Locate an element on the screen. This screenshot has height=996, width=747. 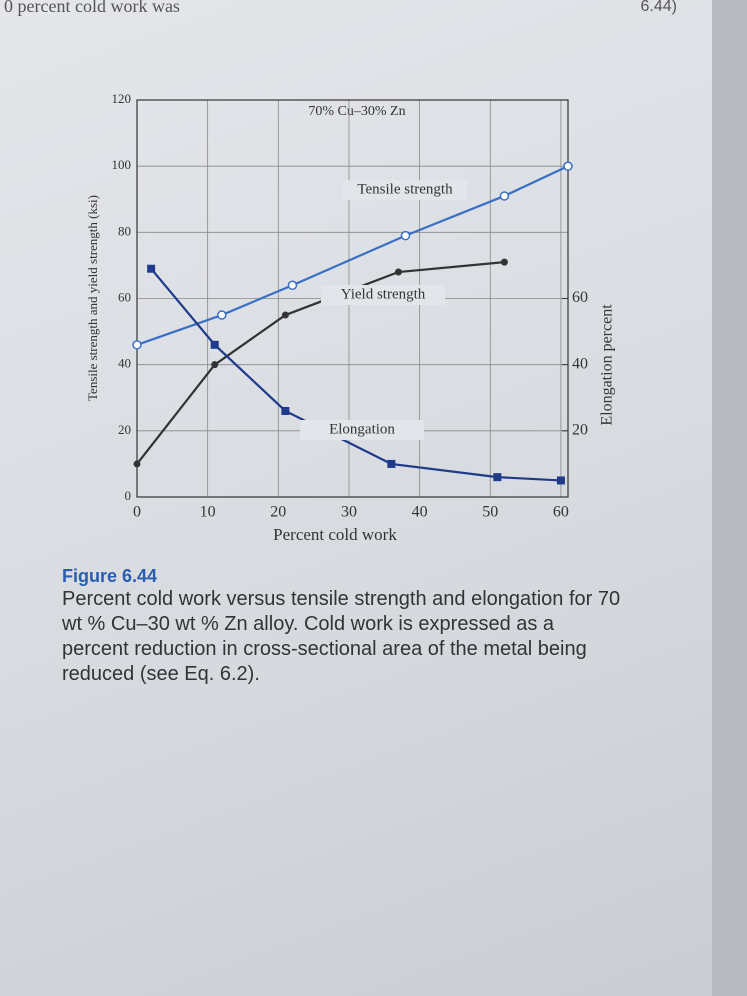
series-label: Tensile strength is located at coordinates (405, 189).